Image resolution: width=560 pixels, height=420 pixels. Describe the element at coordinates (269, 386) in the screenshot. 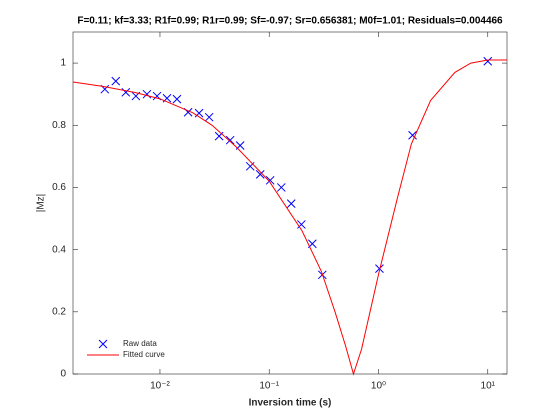

I see `x-tick-label: 10⁻¹` at that location.